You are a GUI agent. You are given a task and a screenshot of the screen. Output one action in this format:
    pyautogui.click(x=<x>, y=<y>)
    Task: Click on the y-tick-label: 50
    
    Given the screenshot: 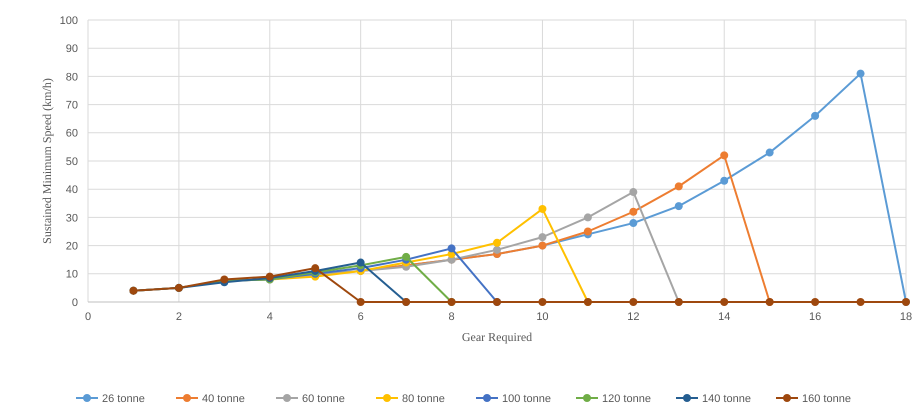 What is the action you would take?
    pyautogui.click(x=72, y=162)
    